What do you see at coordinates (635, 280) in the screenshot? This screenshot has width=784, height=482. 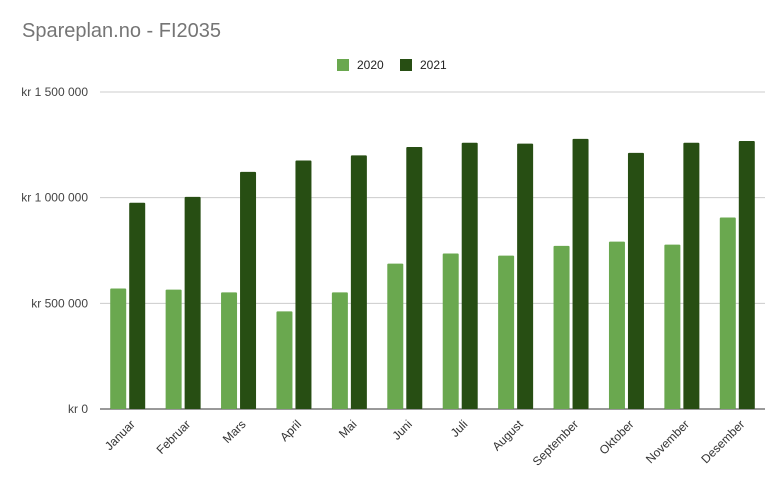 I see `bar-2021-oktober` at bounding box center [635, 280].